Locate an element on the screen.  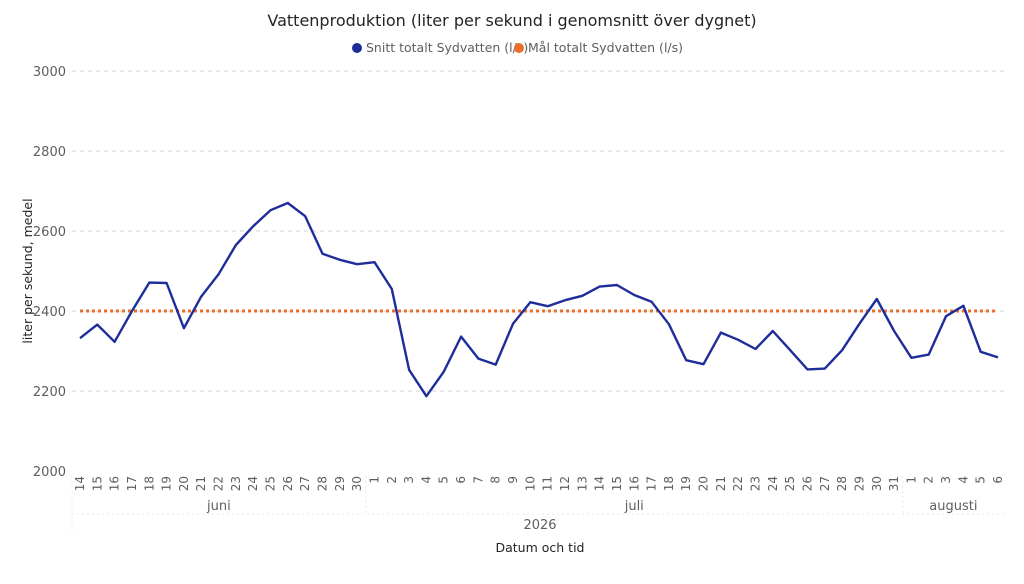
month-label: juli is located at coordinates (634, 506).